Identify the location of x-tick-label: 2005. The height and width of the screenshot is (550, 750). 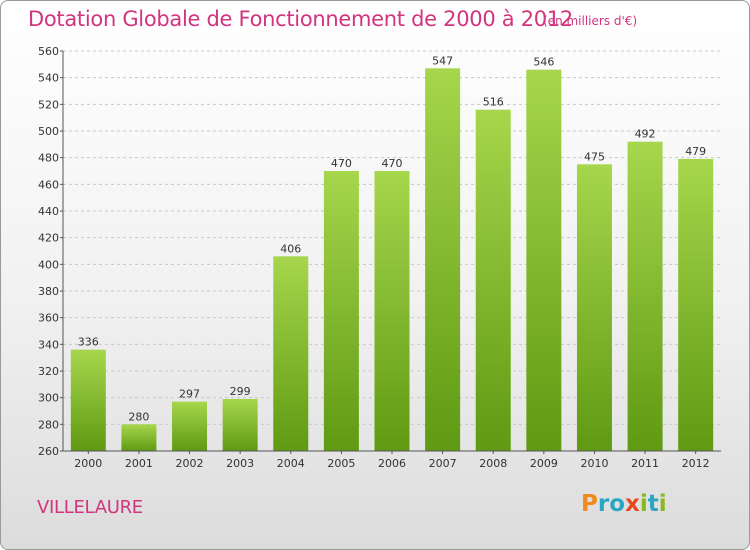
(341, 463).